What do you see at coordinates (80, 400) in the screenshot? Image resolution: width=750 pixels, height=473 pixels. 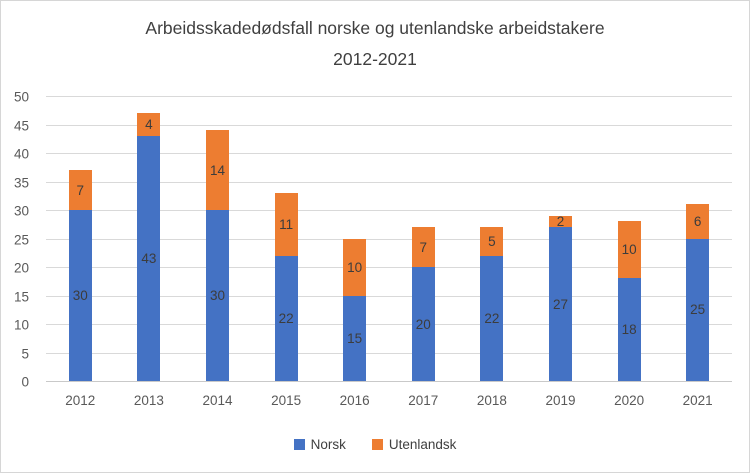 I see `x-tick-label: 2012` at bounding box center [80, 400].